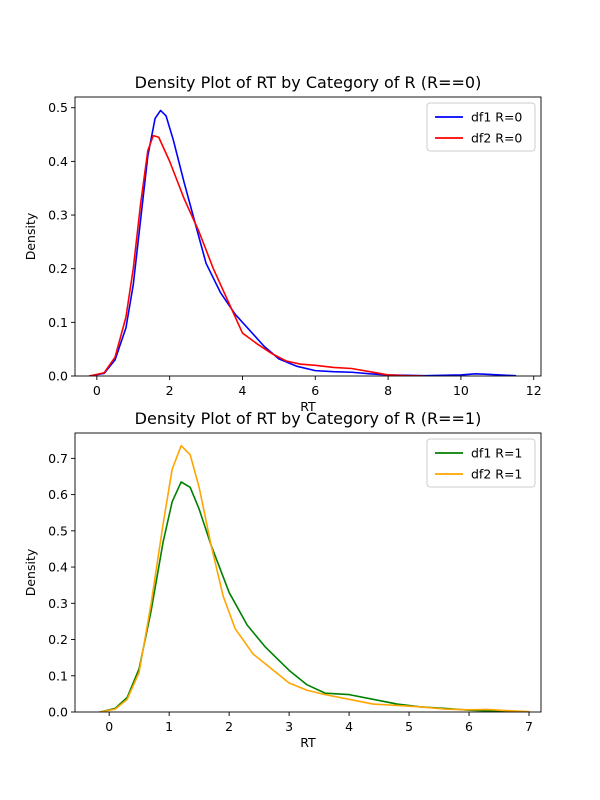 The height and width of the screenshot is (800, 600). I want to click on legend-entry: df1 R=0, so click(496, 117).